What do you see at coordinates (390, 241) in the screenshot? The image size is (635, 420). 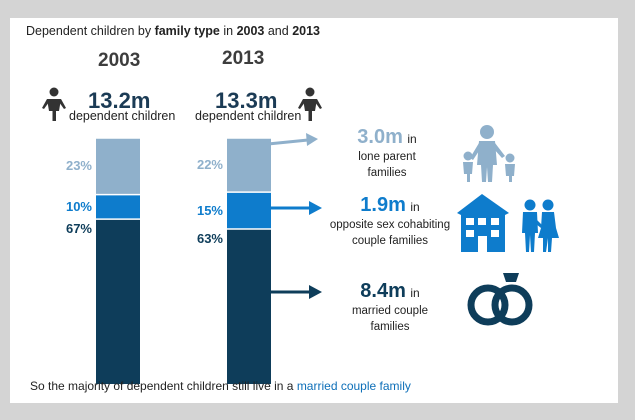 I see `stat-cohabiting-desc2: couple families` at bounding box center [390, 241].